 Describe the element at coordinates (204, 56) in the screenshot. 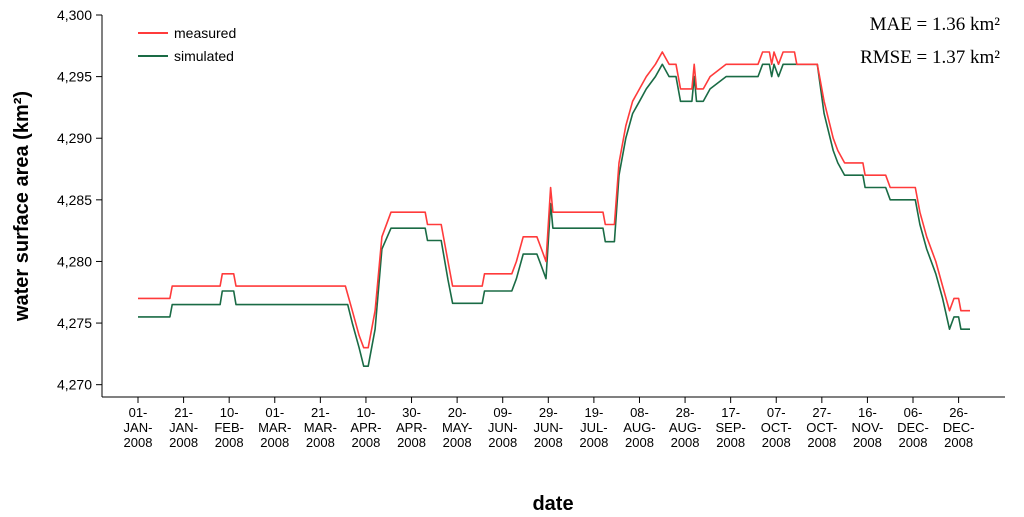

I see `legend-label-simulated: simulated` at that location.